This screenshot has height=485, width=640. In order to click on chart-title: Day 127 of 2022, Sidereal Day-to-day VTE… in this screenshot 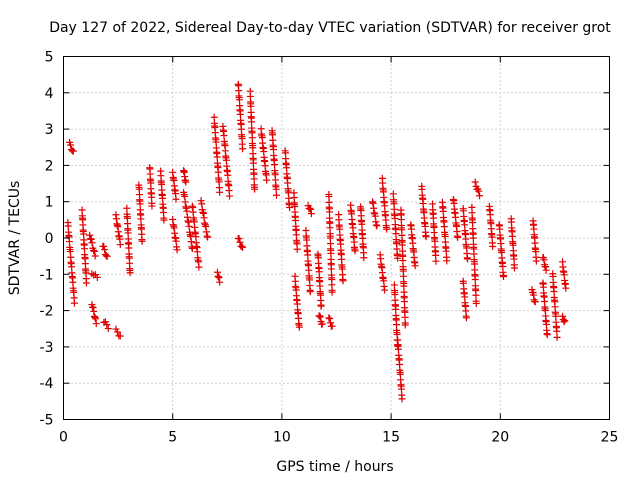, I will do `click(330, 28)`.